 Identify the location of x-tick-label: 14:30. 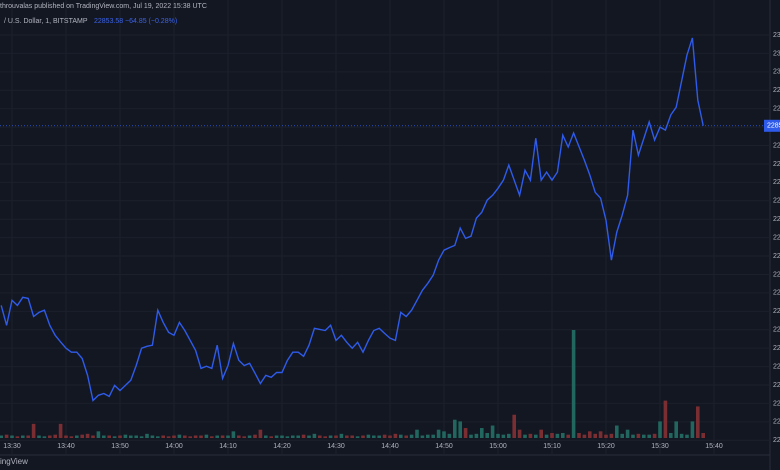
(336, 446).